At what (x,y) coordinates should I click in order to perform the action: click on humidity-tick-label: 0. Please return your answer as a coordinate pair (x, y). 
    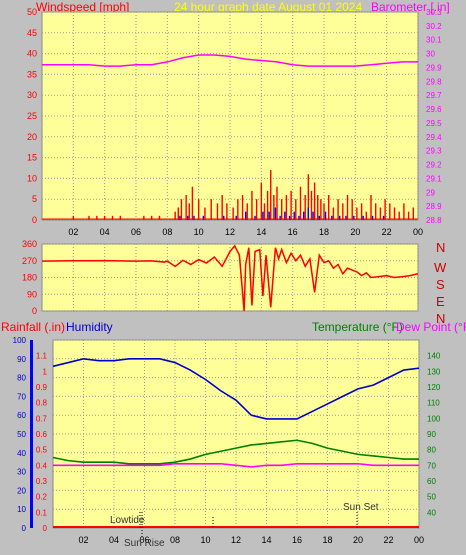
    Looking at the image, I should click on (45, 528).